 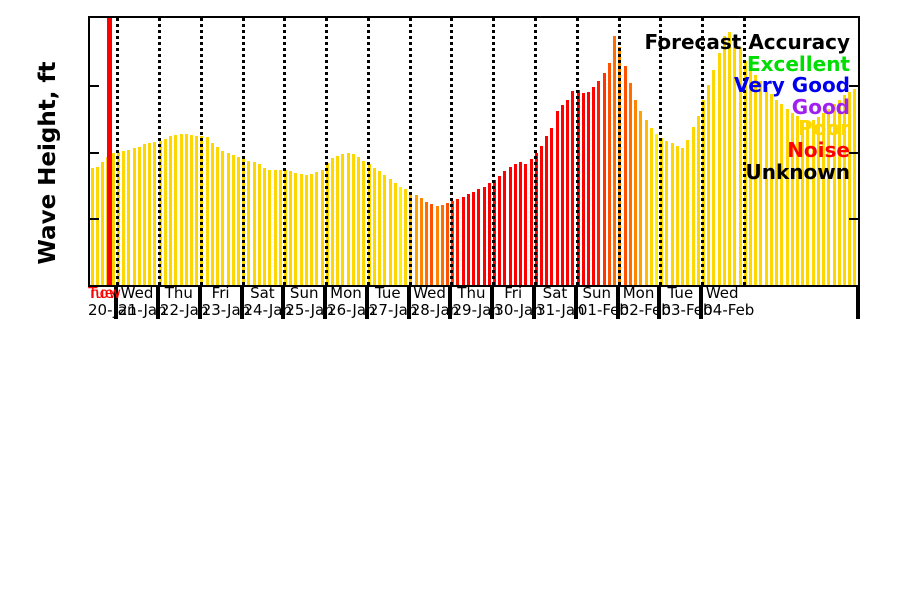 What do you see at coordinates (48, 163) in the screenshot?
I see `y-axis-title: Wave Height, ft` at bounding box center [48, 163].